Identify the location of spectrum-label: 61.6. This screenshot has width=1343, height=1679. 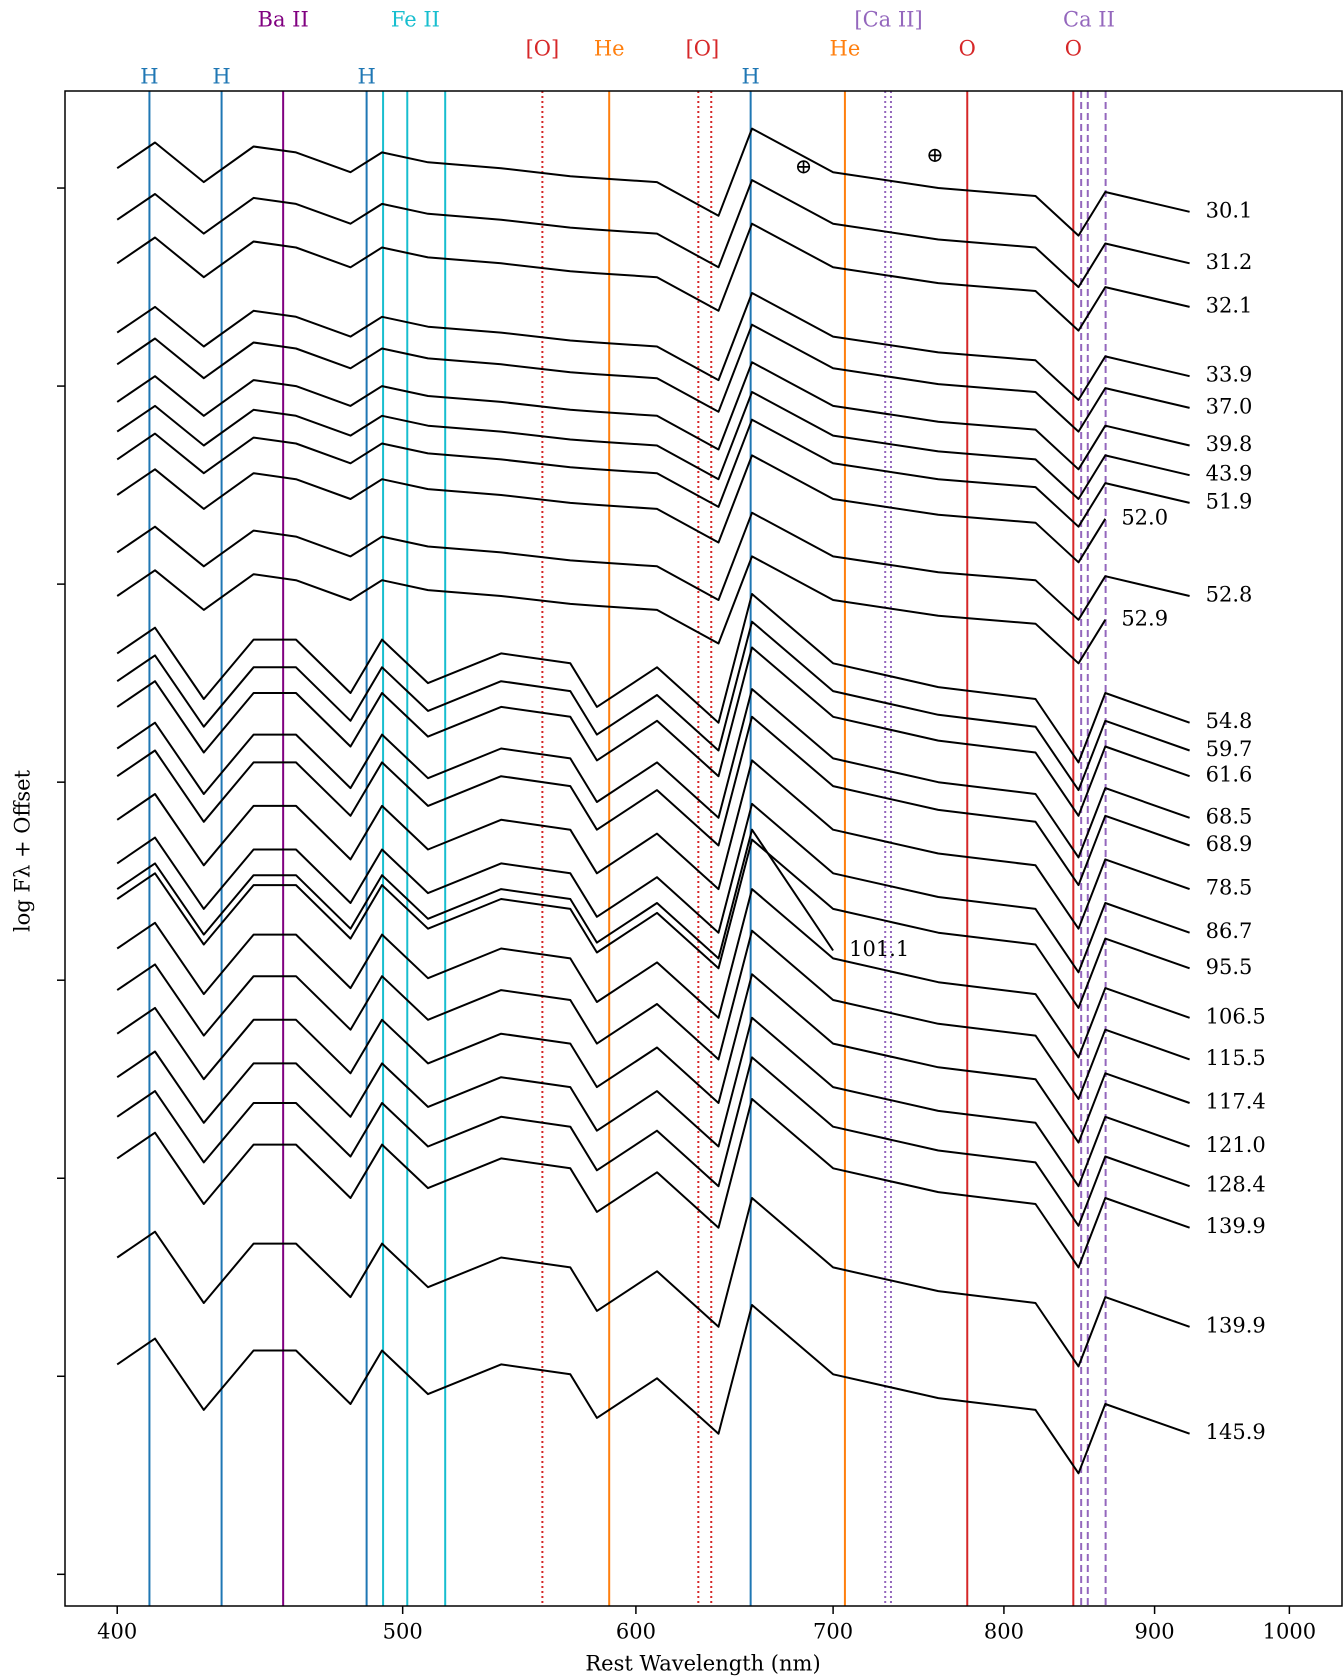
(1229, 775).